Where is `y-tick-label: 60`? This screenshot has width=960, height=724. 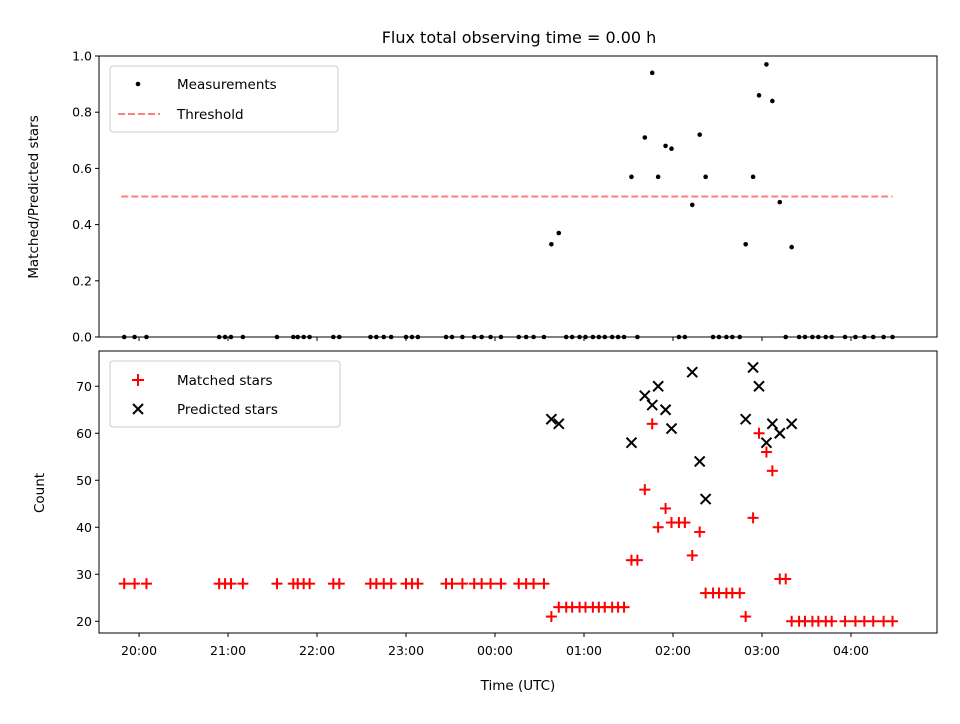
y-tick-label: 60 is located at coordinates (84, 433).